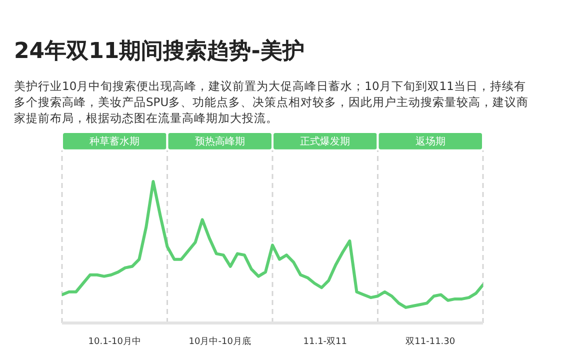 The image size is (570, 360). Describe the element at coordinates (114, 342) in the screenshot. I see `text: 10.1-10月中` at that location.